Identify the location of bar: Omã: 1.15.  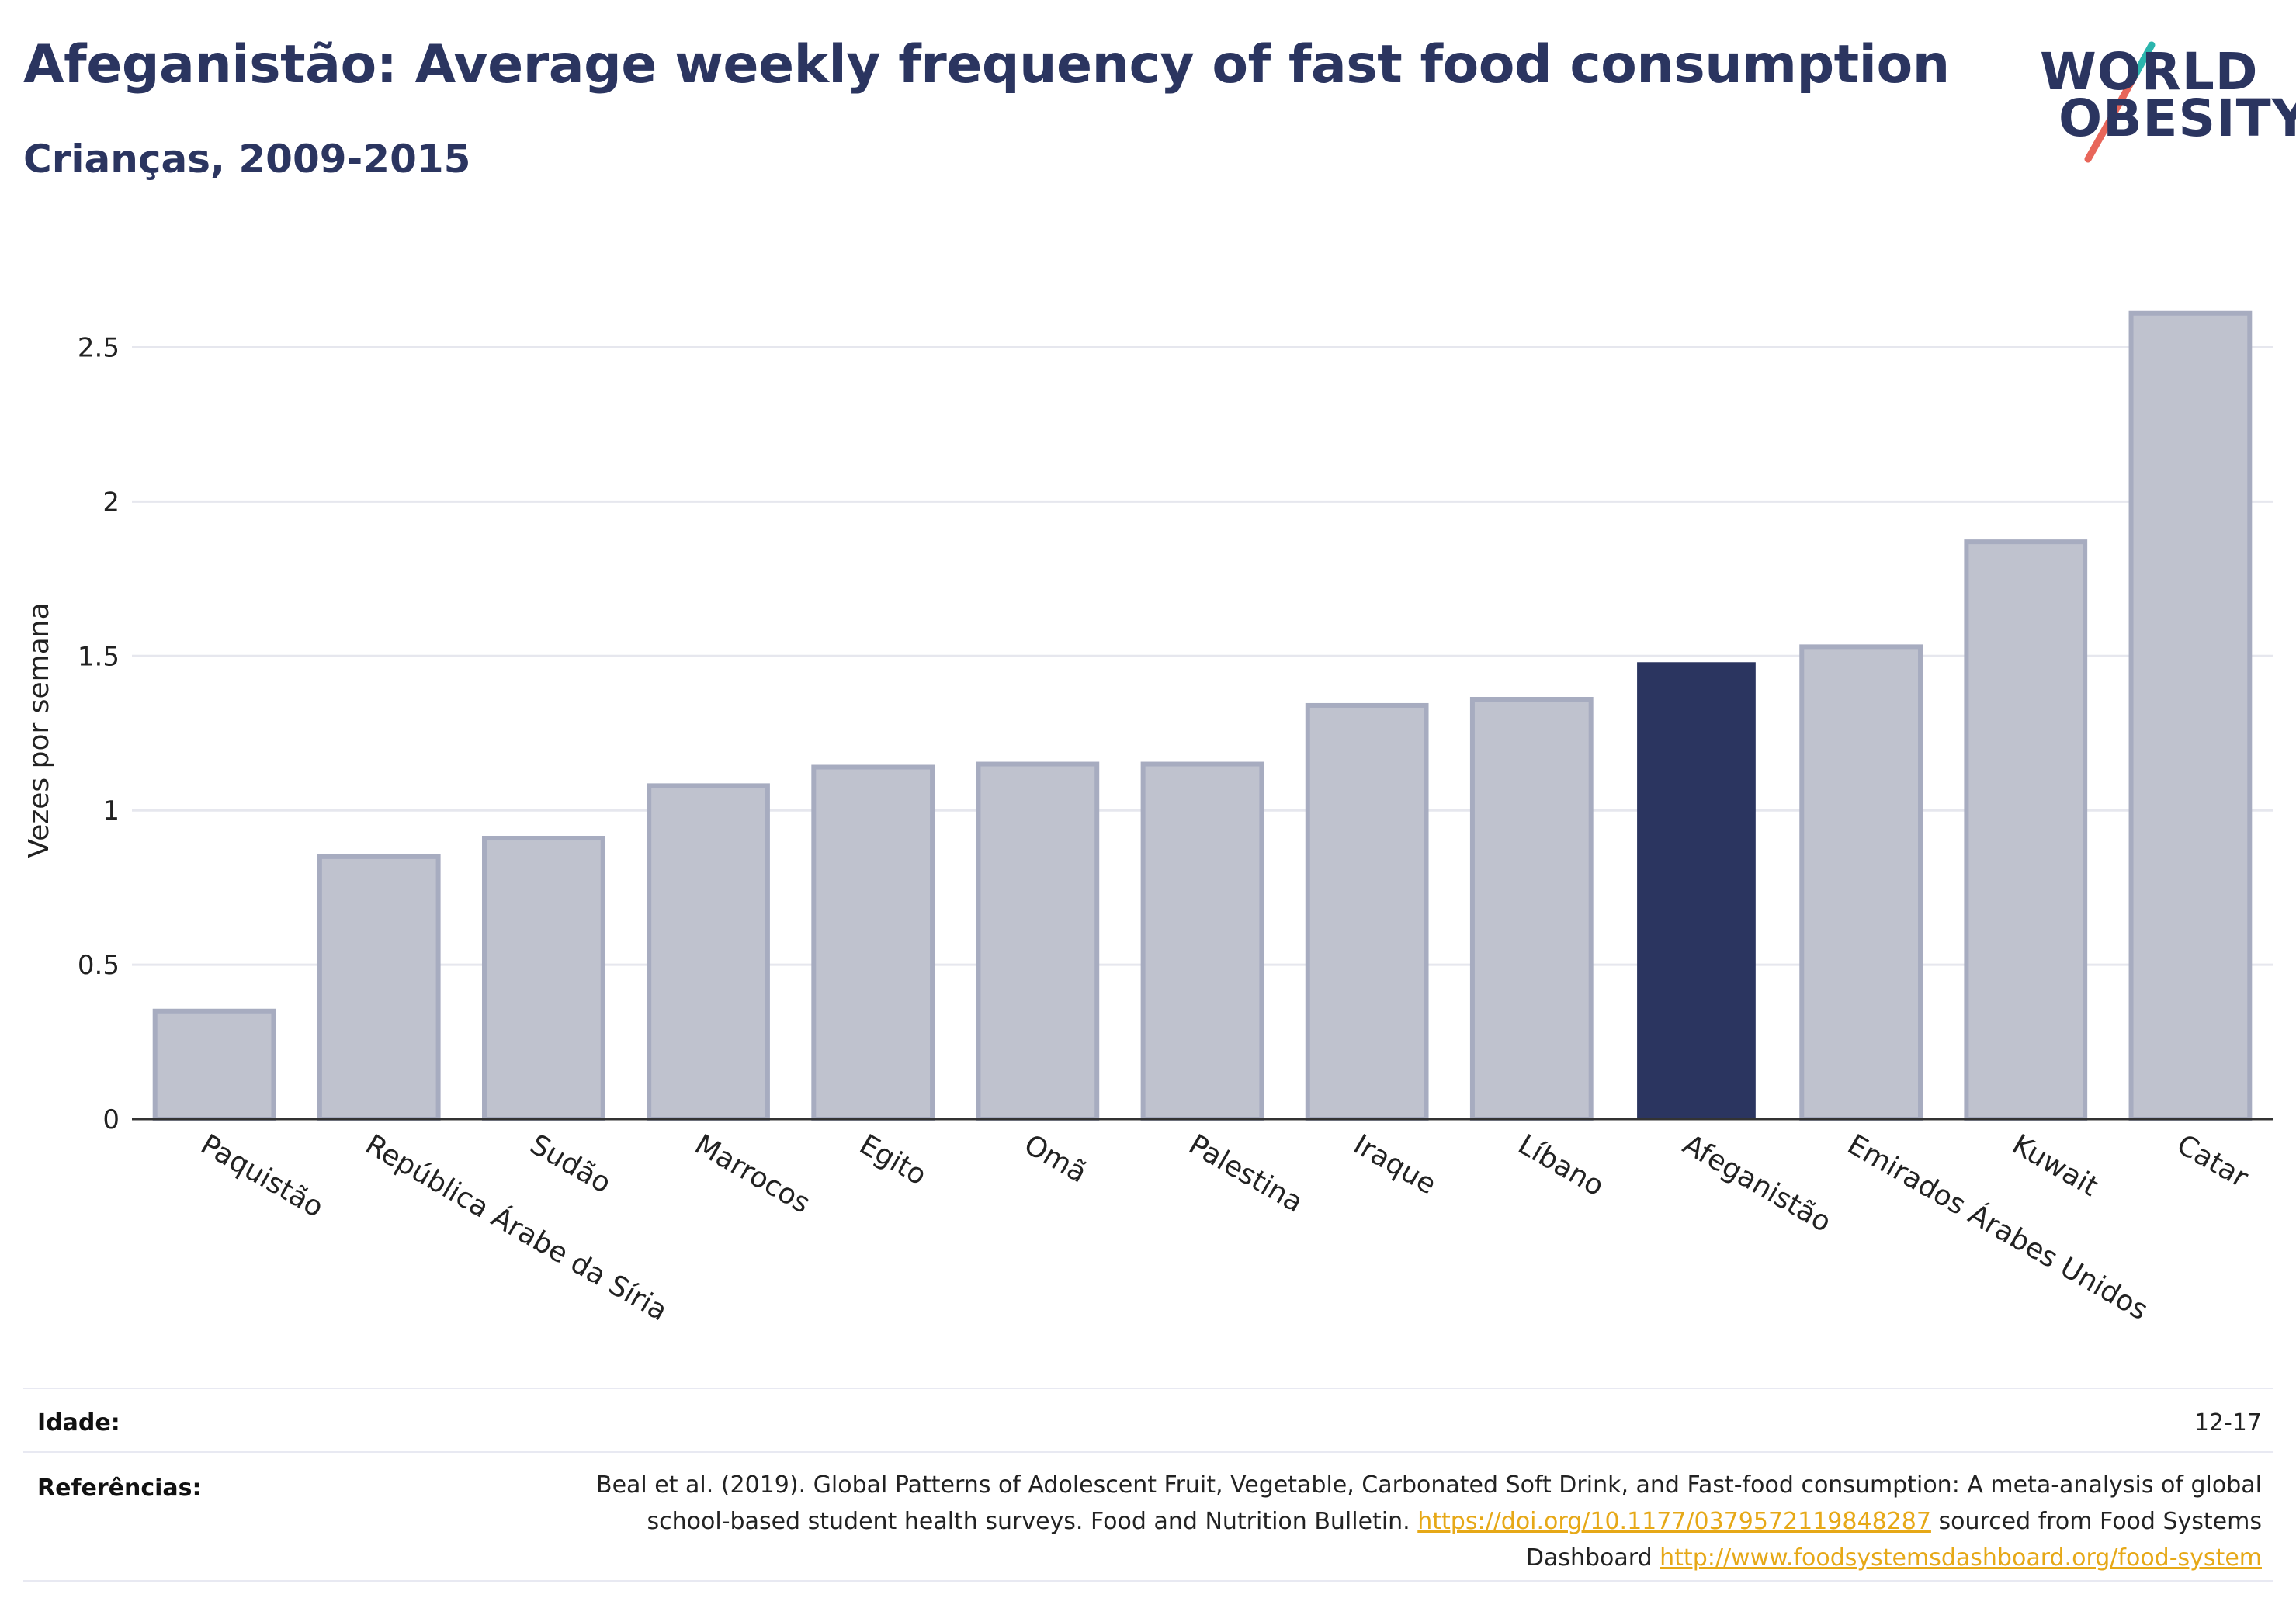
(1038, 941).